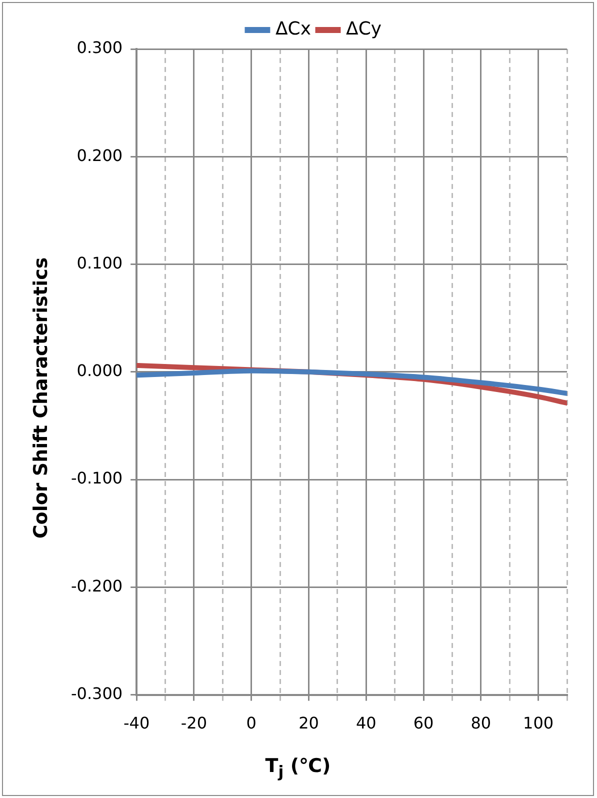 The width and height of the screenshot is (597, 798). What do you see at coordinates (481, 723) in the screenshot?
I see `x-tick-label: 80` at bounding box center [481, 723].